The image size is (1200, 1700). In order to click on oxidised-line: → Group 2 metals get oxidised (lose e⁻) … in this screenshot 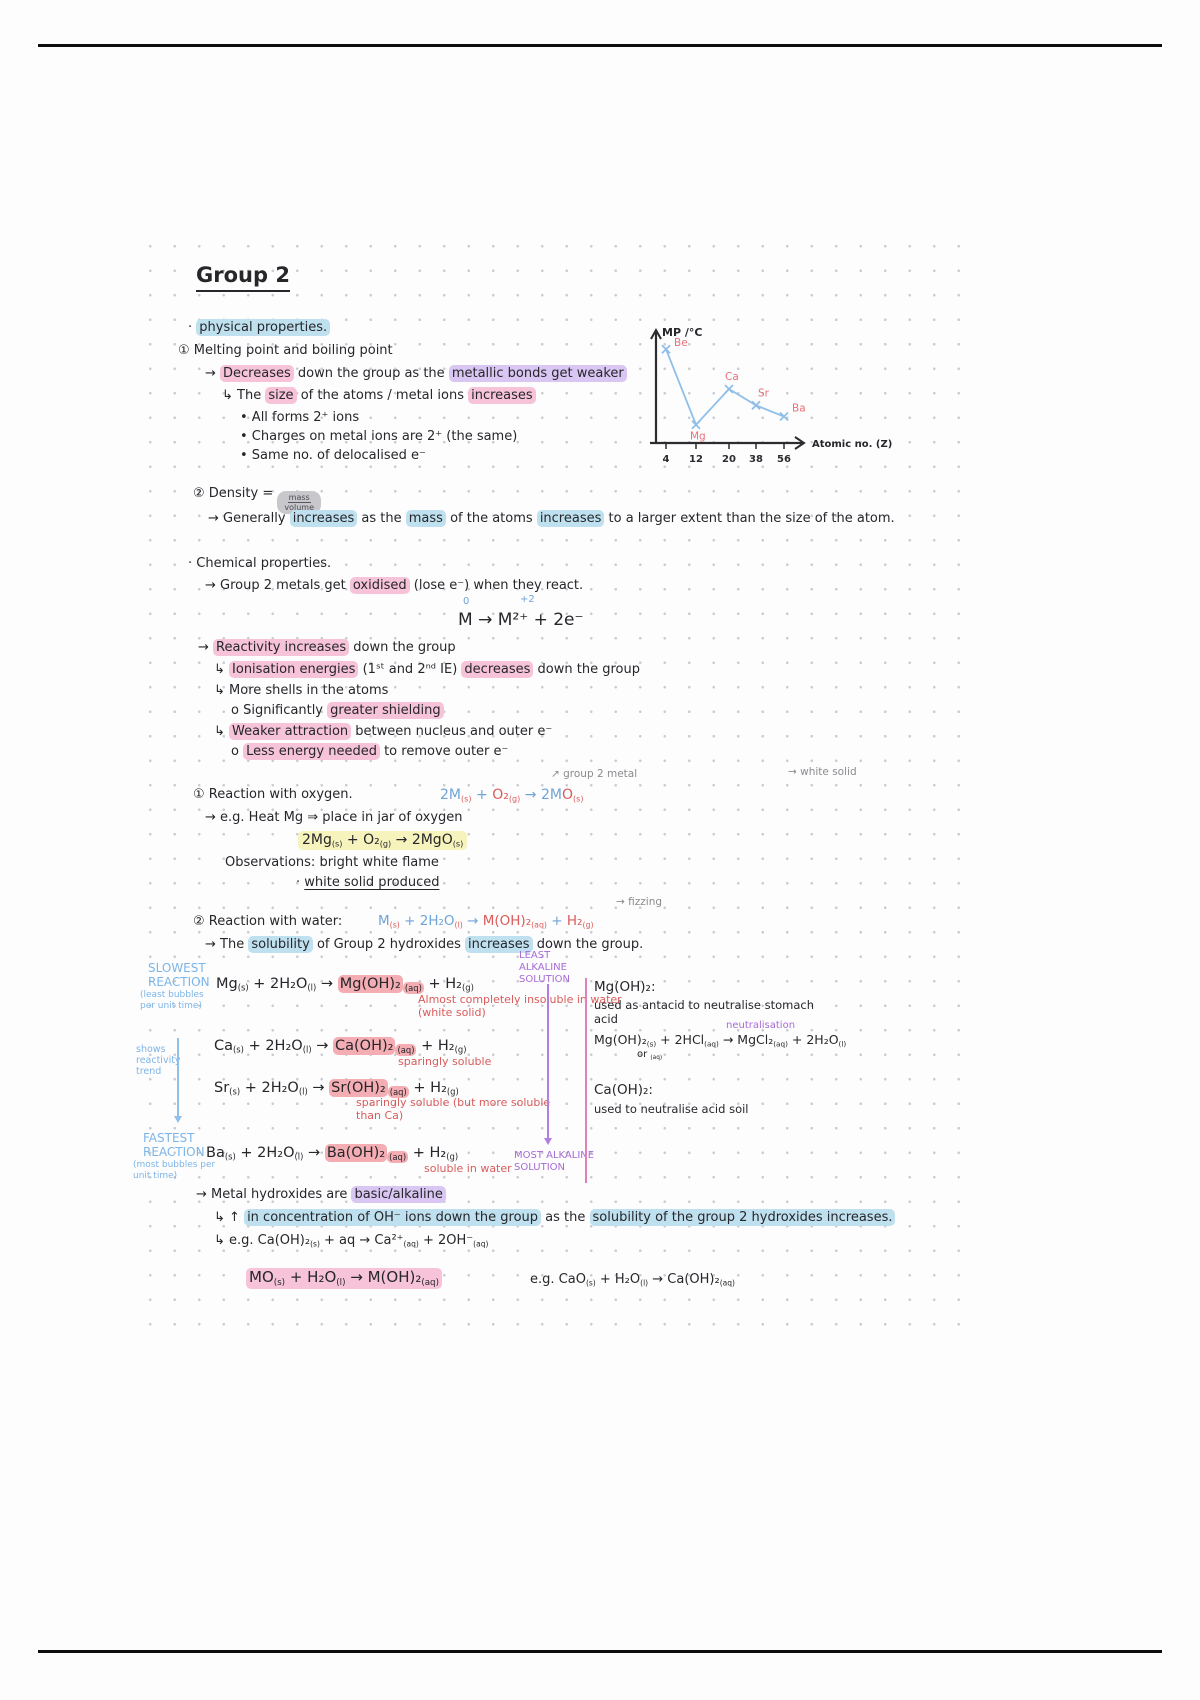, I will do `click(394, 585)`.